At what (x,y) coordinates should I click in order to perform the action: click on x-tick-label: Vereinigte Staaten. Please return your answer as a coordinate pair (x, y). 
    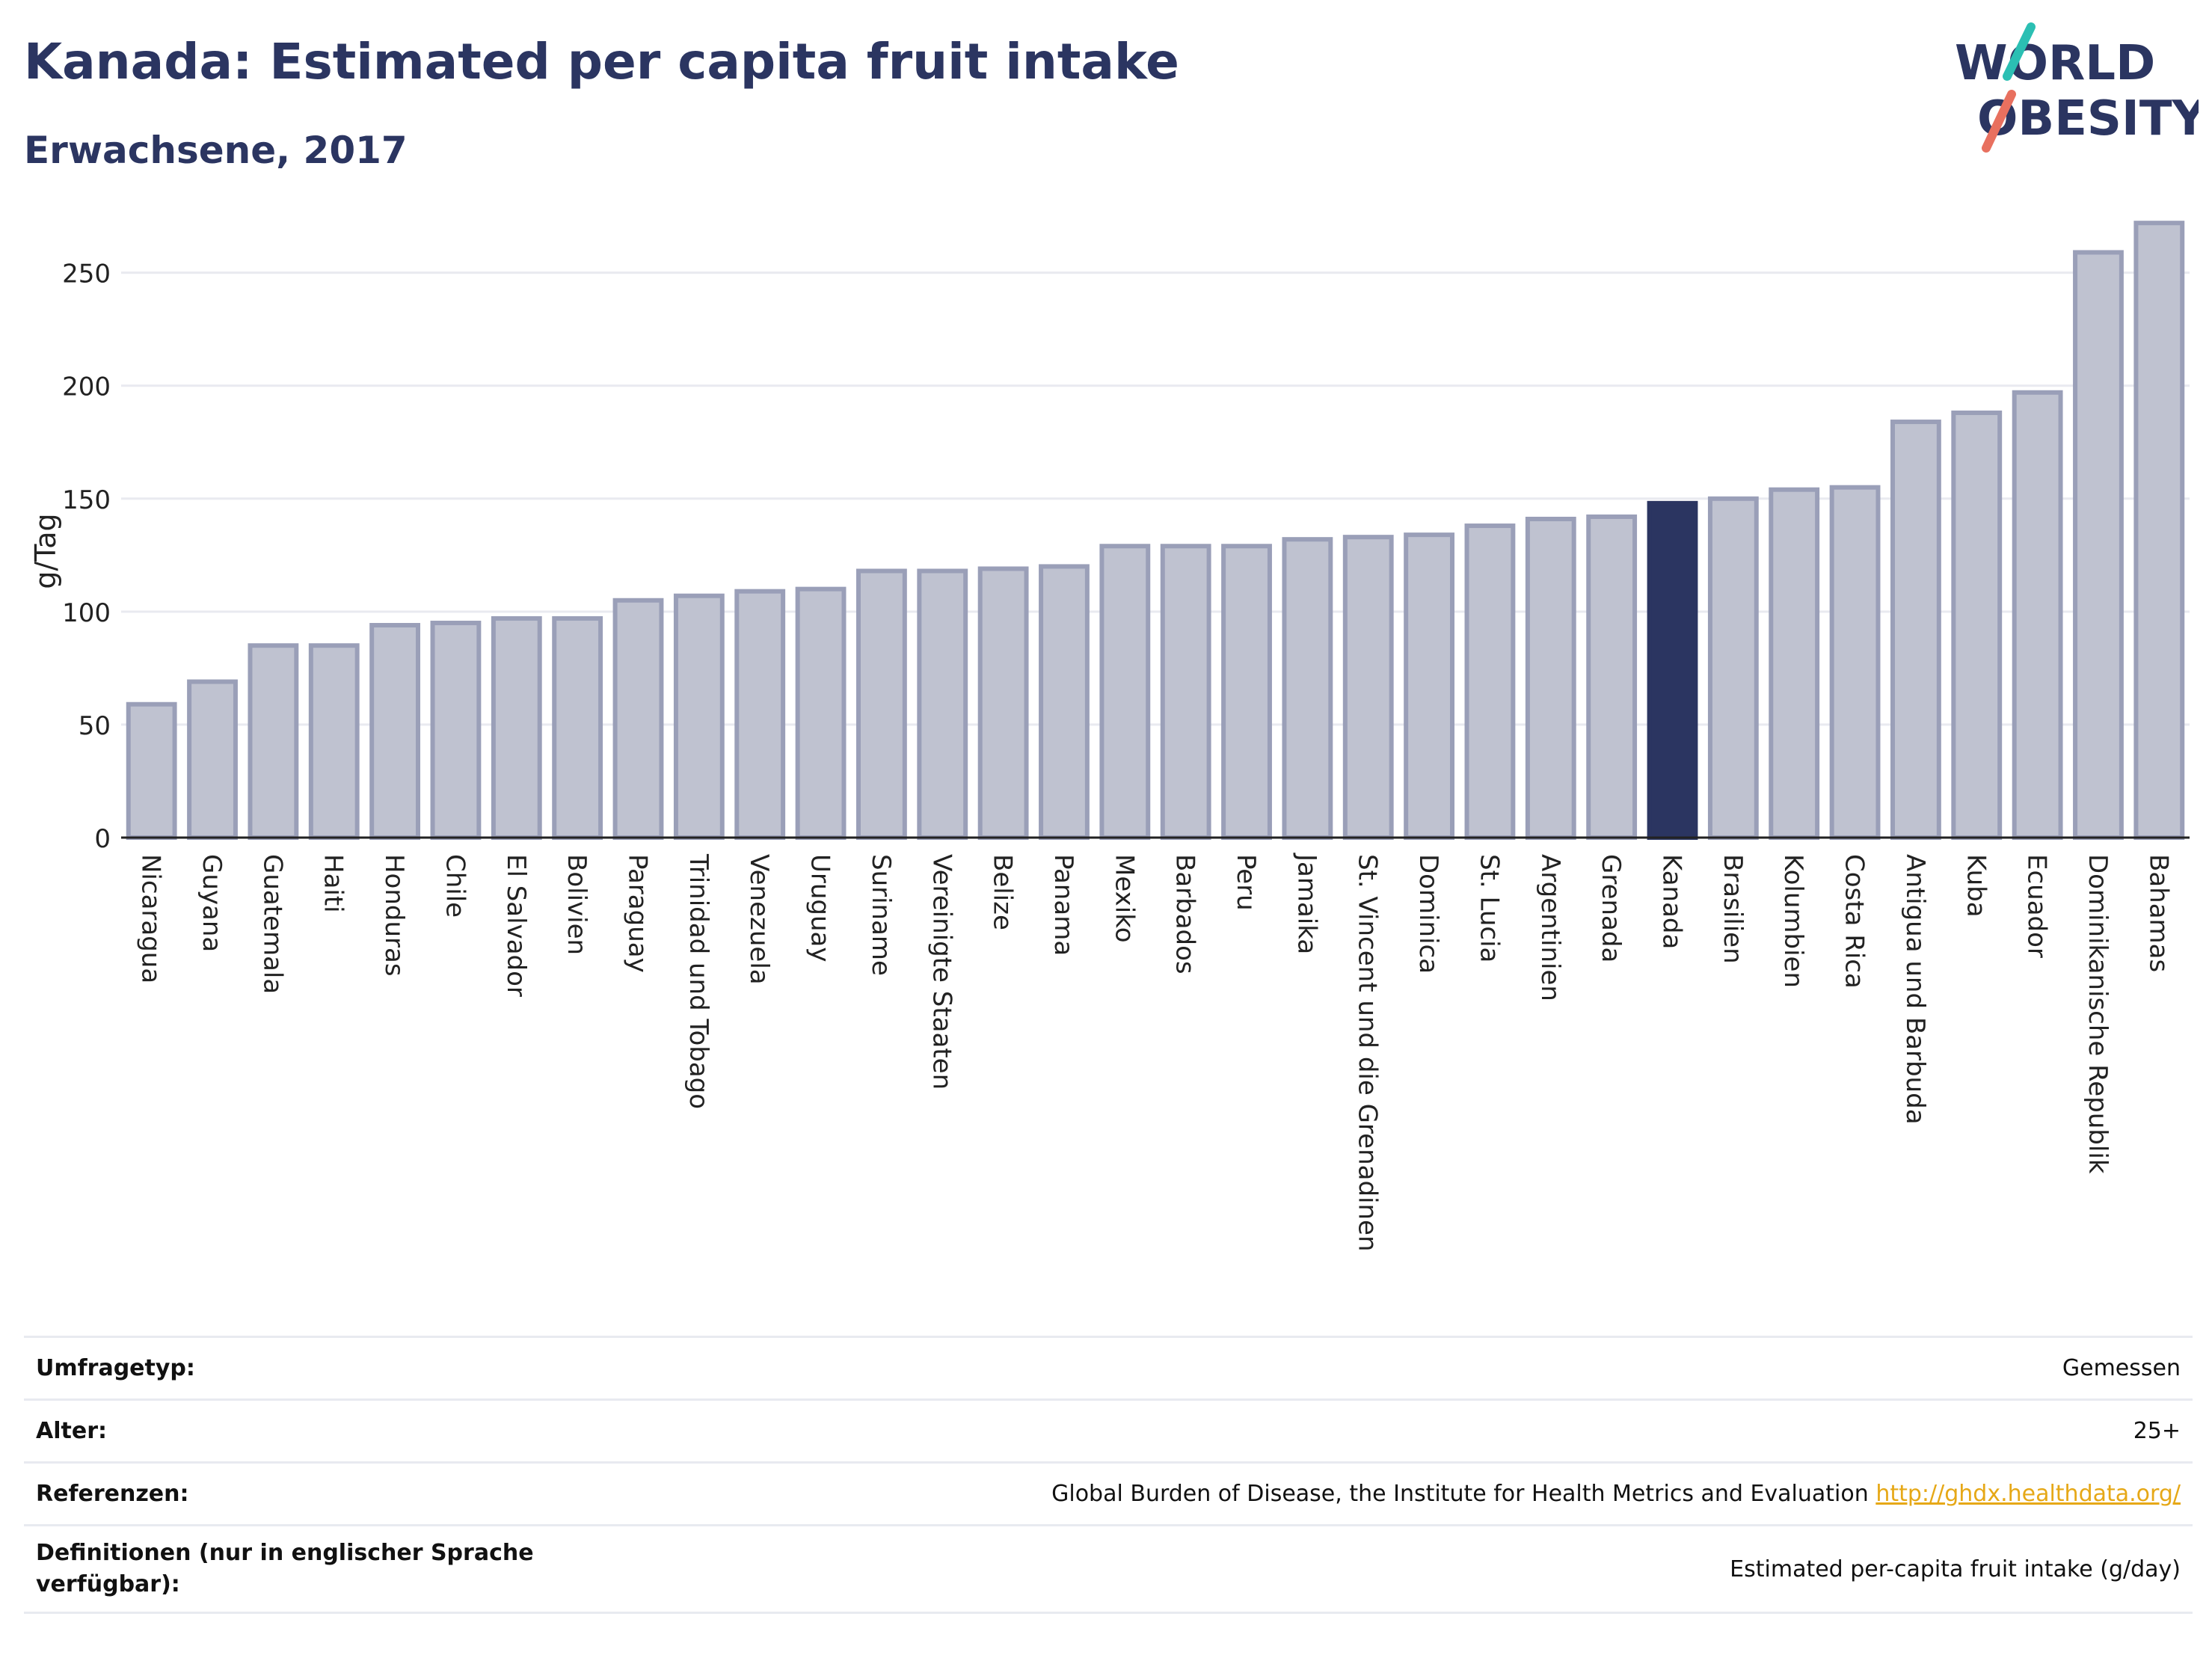
    Looking at the image, I should click on (941, 972).